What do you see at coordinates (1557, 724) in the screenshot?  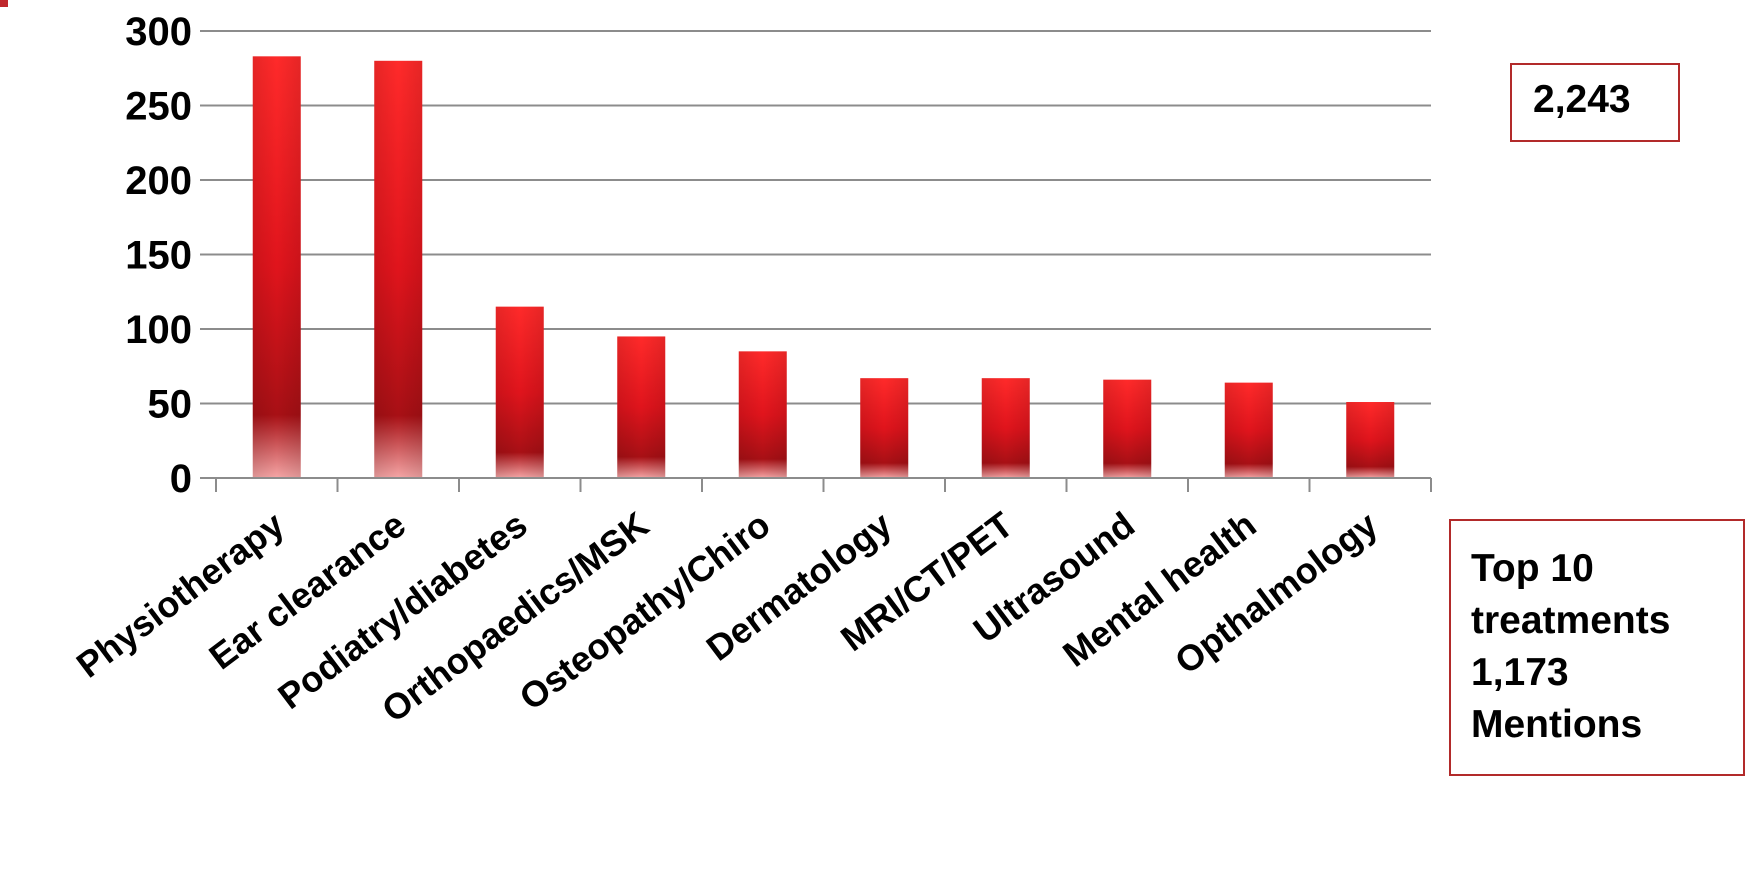 I see `summary-line-4: Mentions` at bounding box center [1557, 724].